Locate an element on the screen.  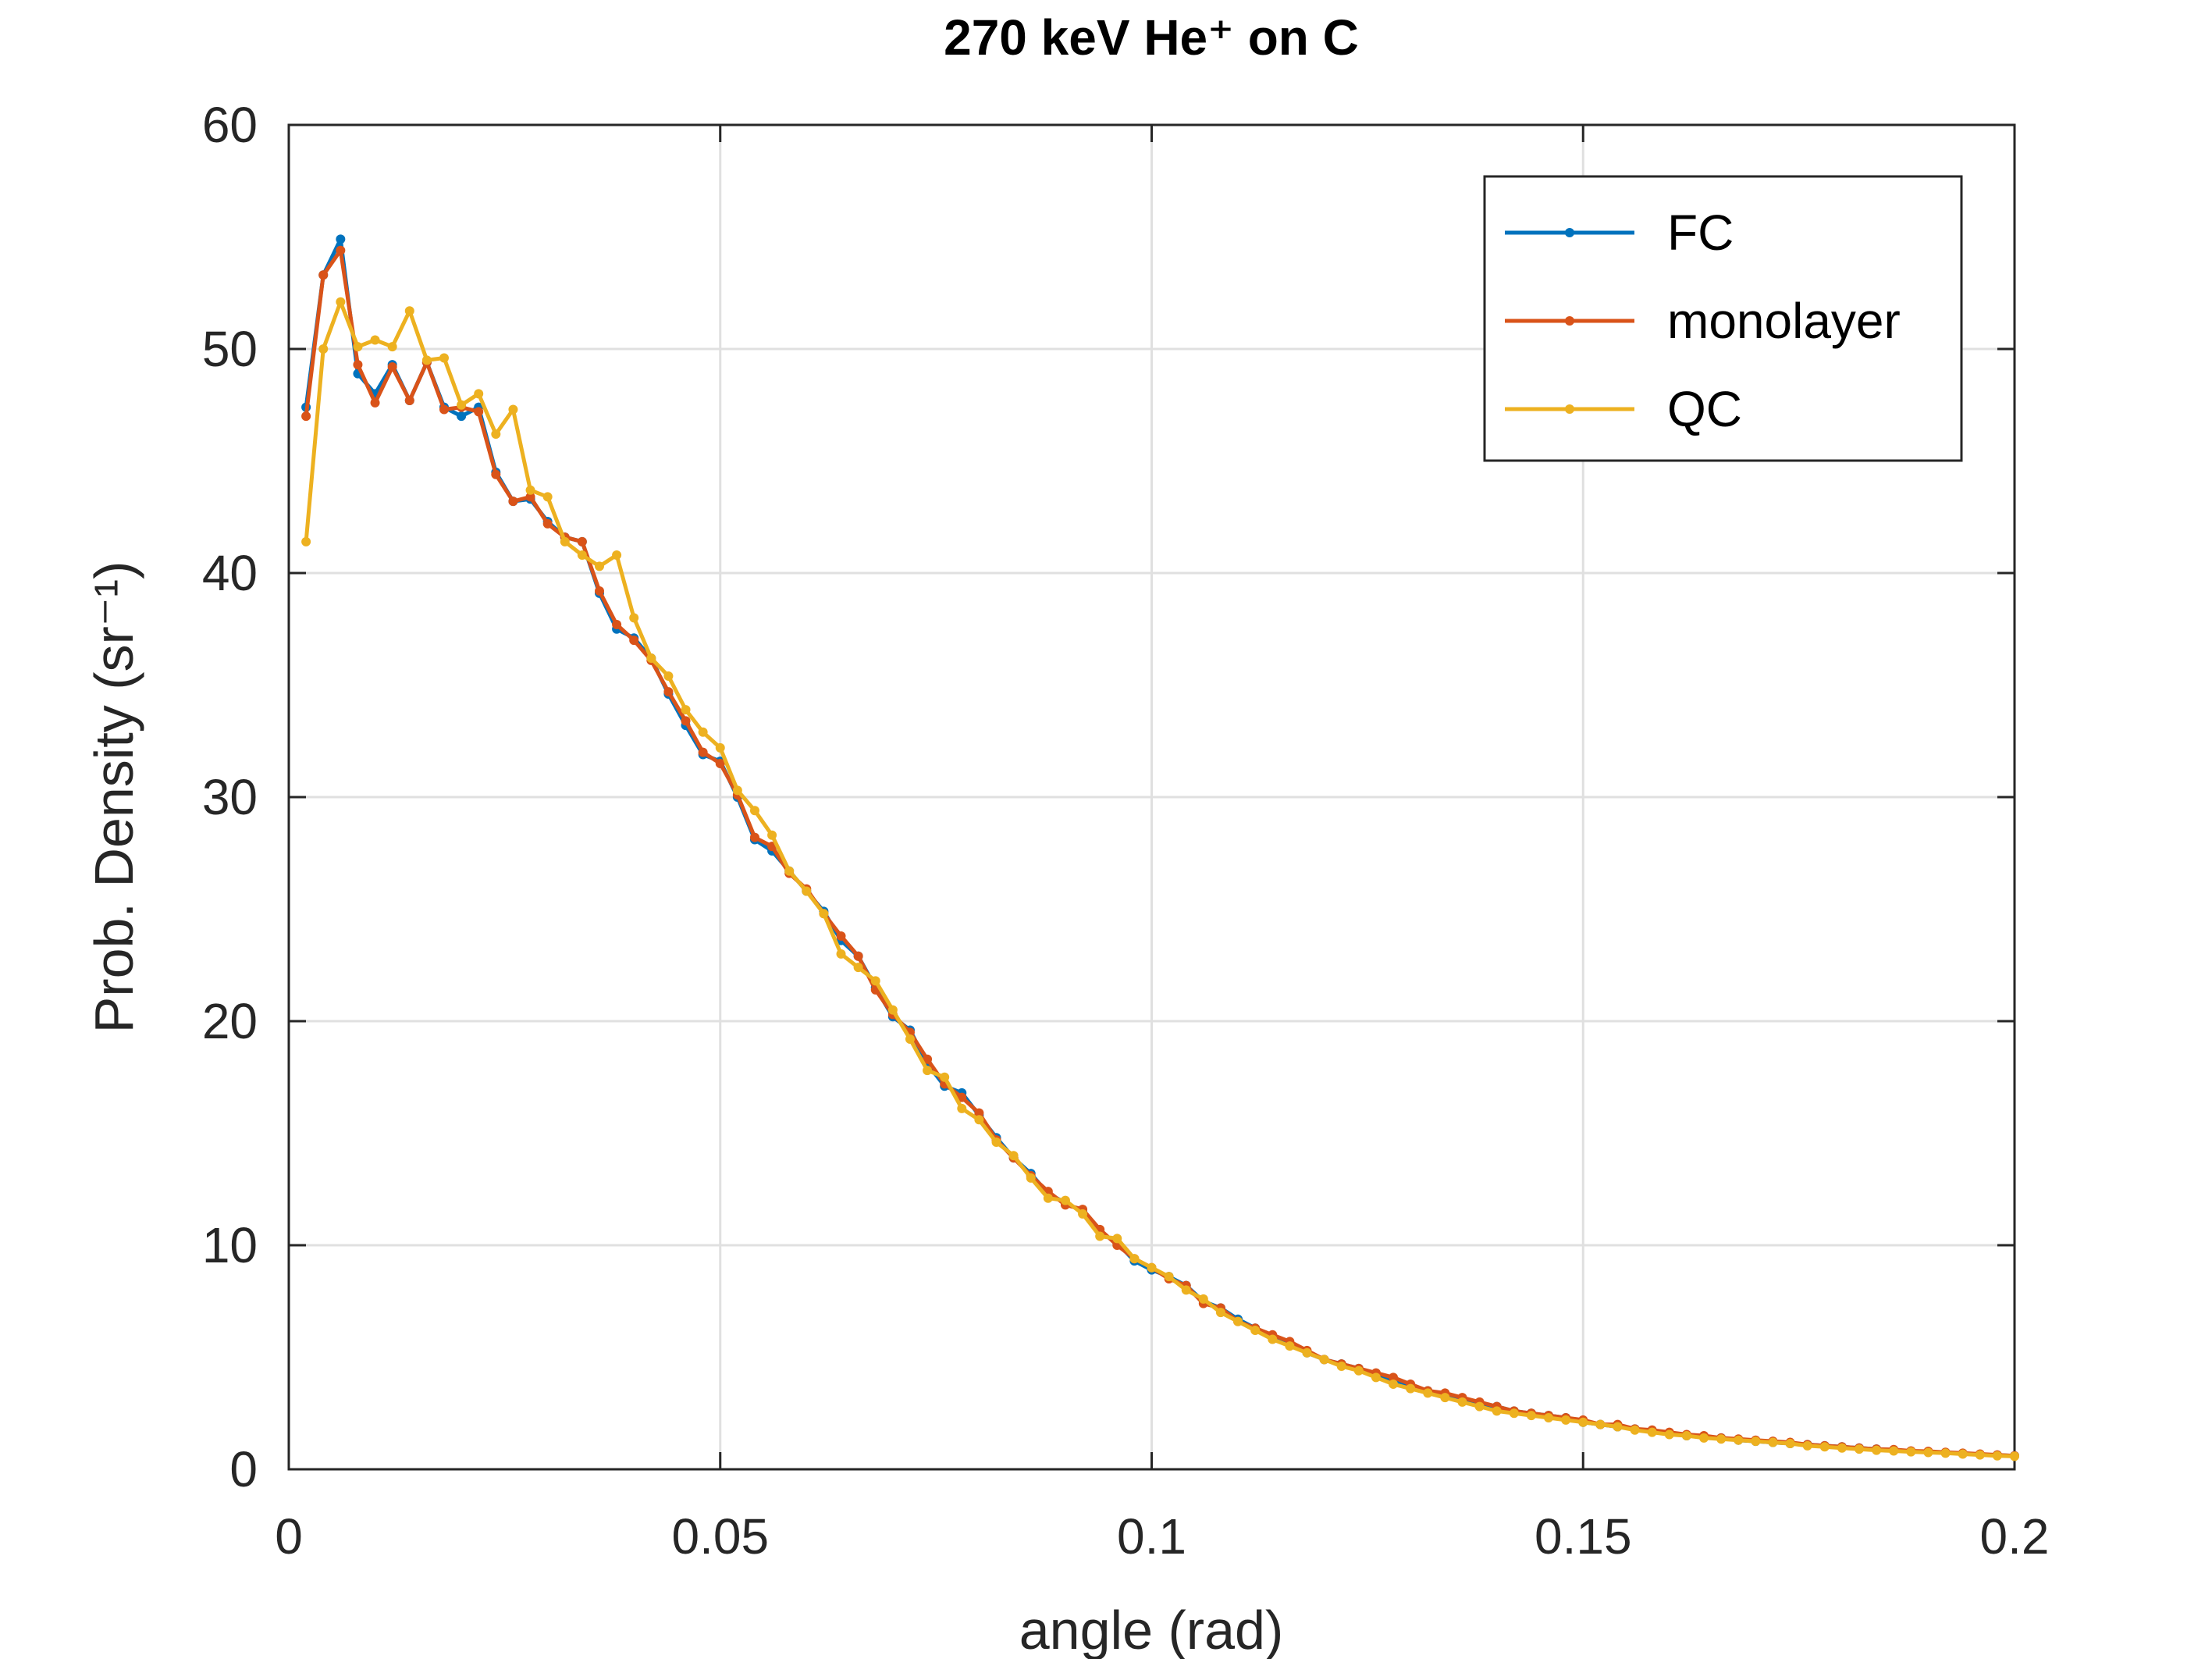
legend-label: FC is located at coordinates (1701, 233).